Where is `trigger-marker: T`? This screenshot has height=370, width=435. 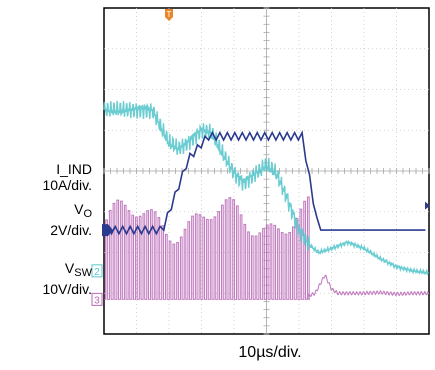
trigger-marker: T is located at coordinates (169, 15).